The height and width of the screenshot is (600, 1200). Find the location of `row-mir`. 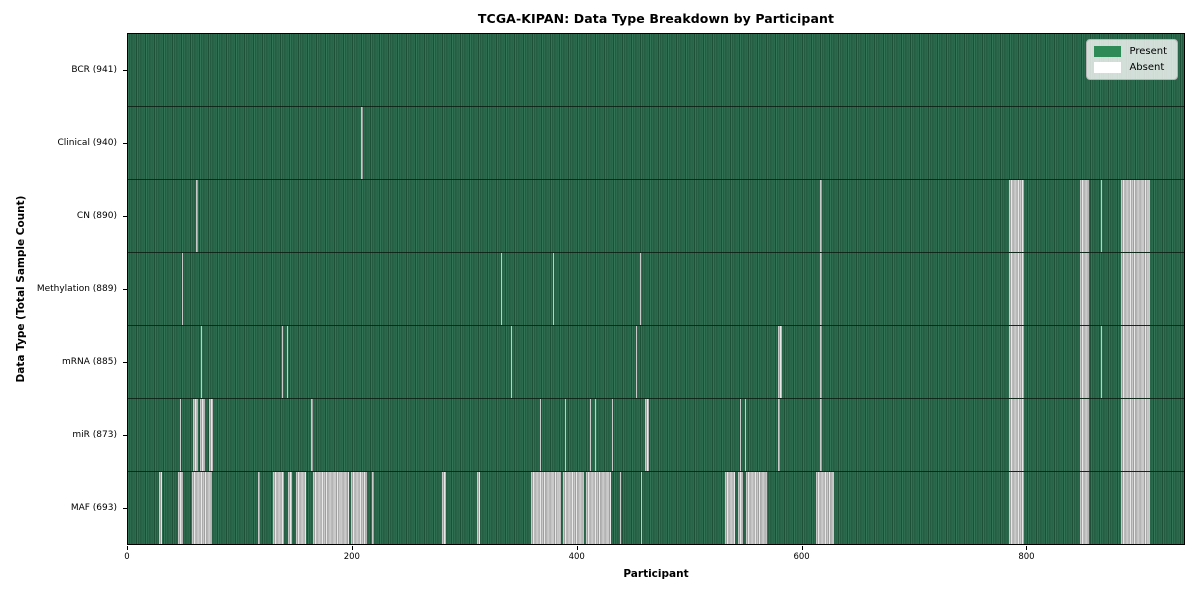

row-mir is located at coordinates (656, 435).